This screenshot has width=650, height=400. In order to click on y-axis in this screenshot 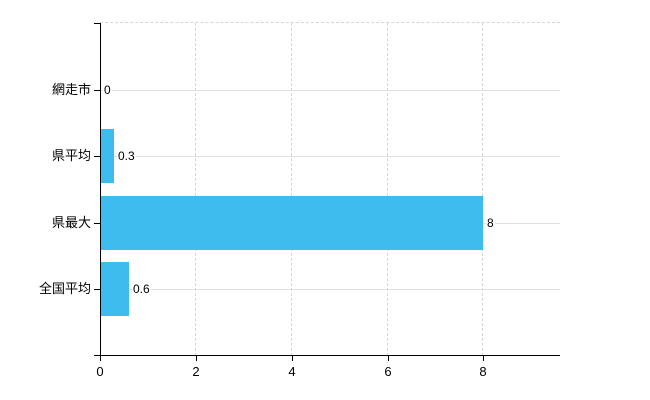, I will do `click(100, 189)`.